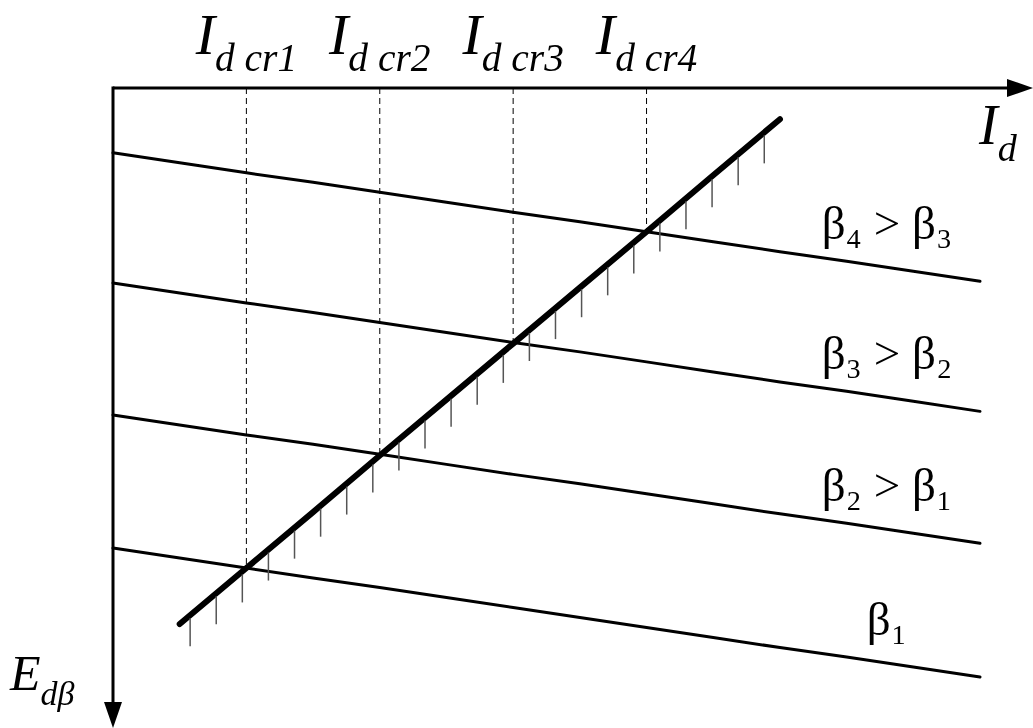  Describe the element at coordinates (887, 223) in the screenshot. I see `series-label: β₄ > β₃` at that location.